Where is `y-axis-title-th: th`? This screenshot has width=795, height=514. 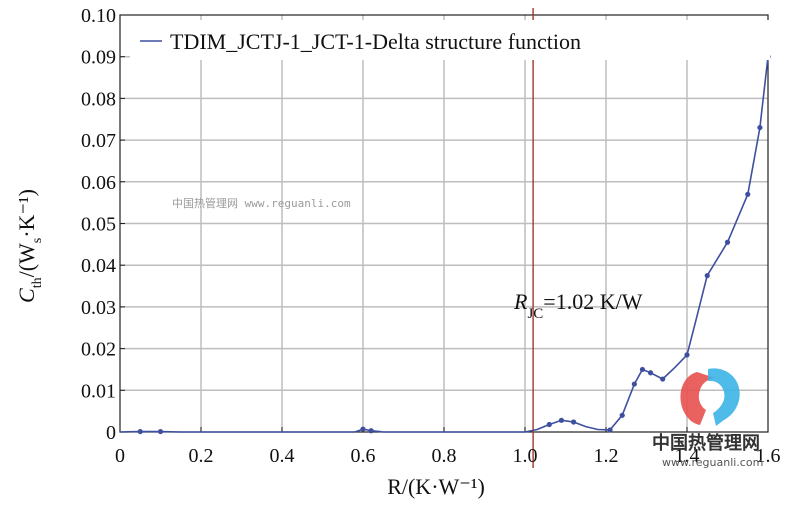
y-axis-title-th: th is located at coordinates (37, 282).